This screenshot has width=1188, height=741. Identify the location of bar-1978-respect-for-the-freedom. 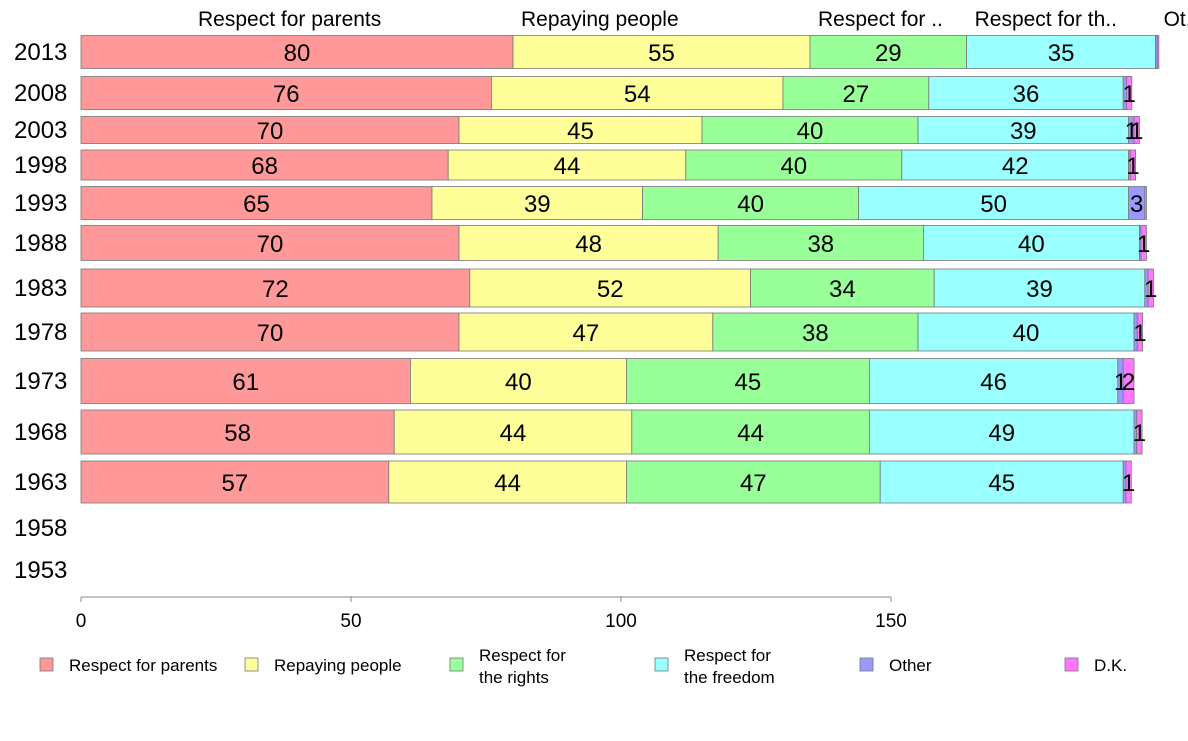
(1026, 332).